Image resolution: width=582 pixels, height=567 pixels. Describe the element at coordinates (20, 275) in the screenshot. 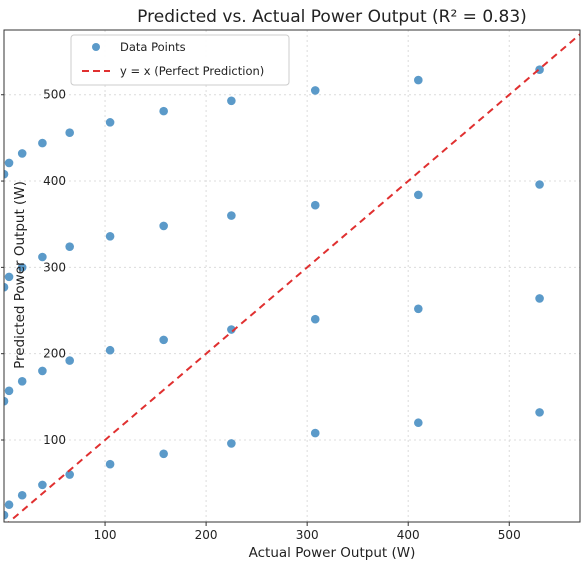

I see `y-axis-label: Predicted Power Output (W)` at that location.